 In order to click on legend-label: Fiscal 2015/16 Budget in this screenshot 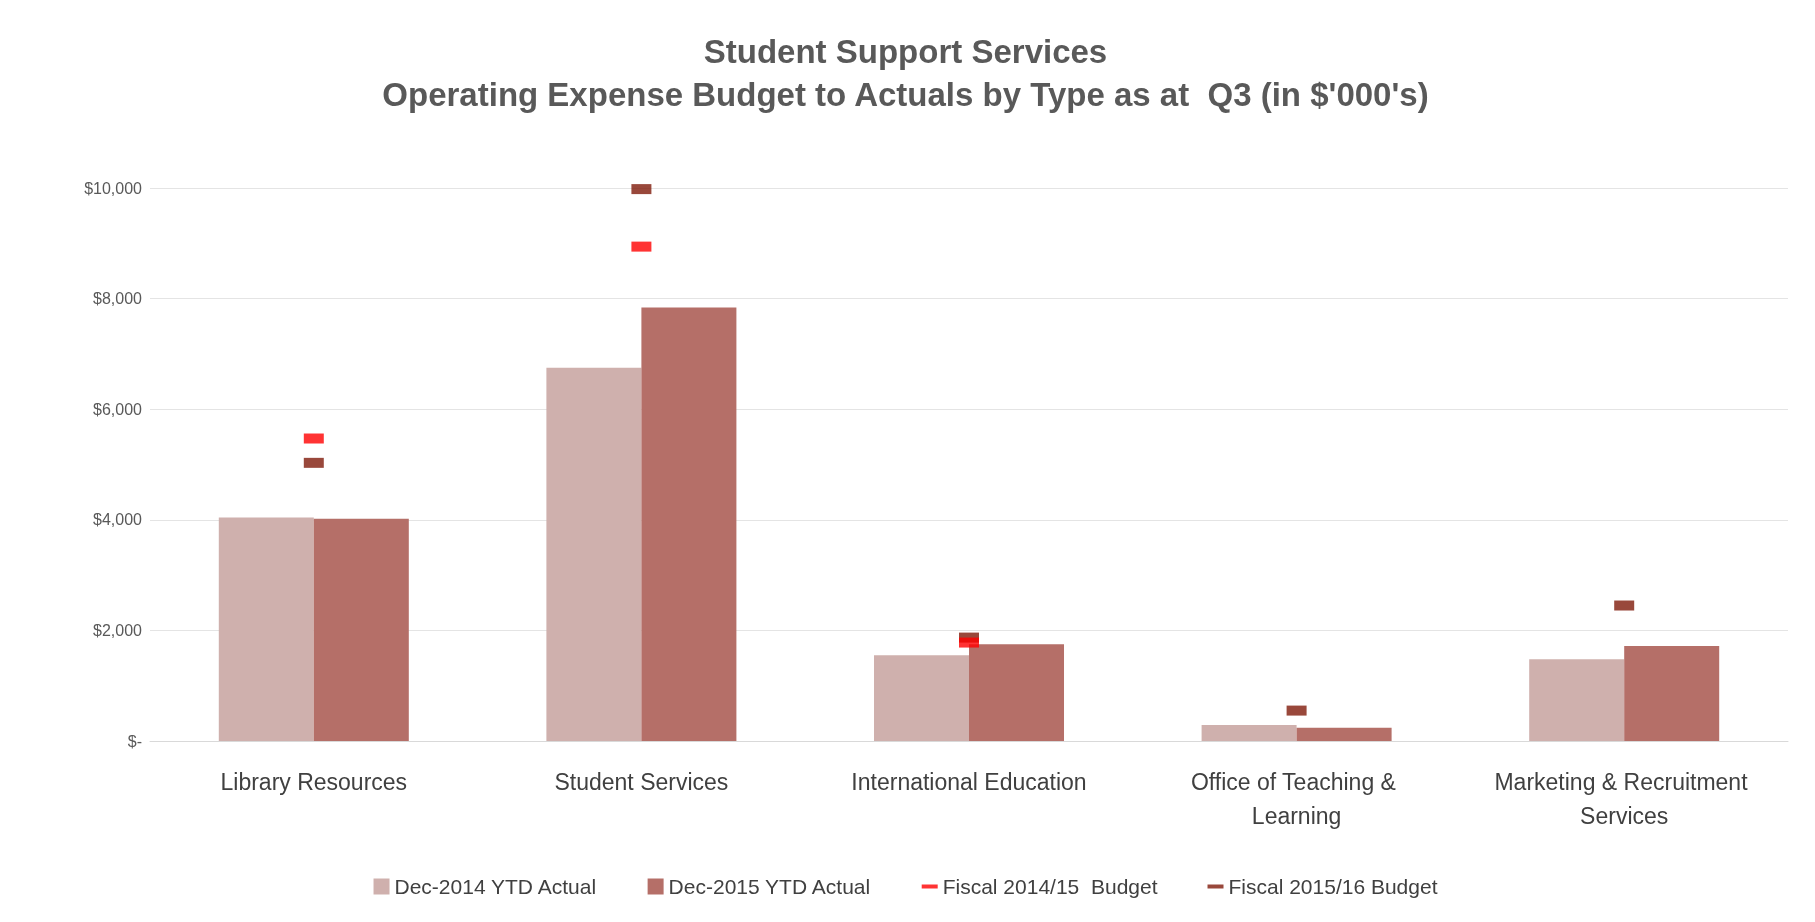, I will do `click(1333, 886)`.